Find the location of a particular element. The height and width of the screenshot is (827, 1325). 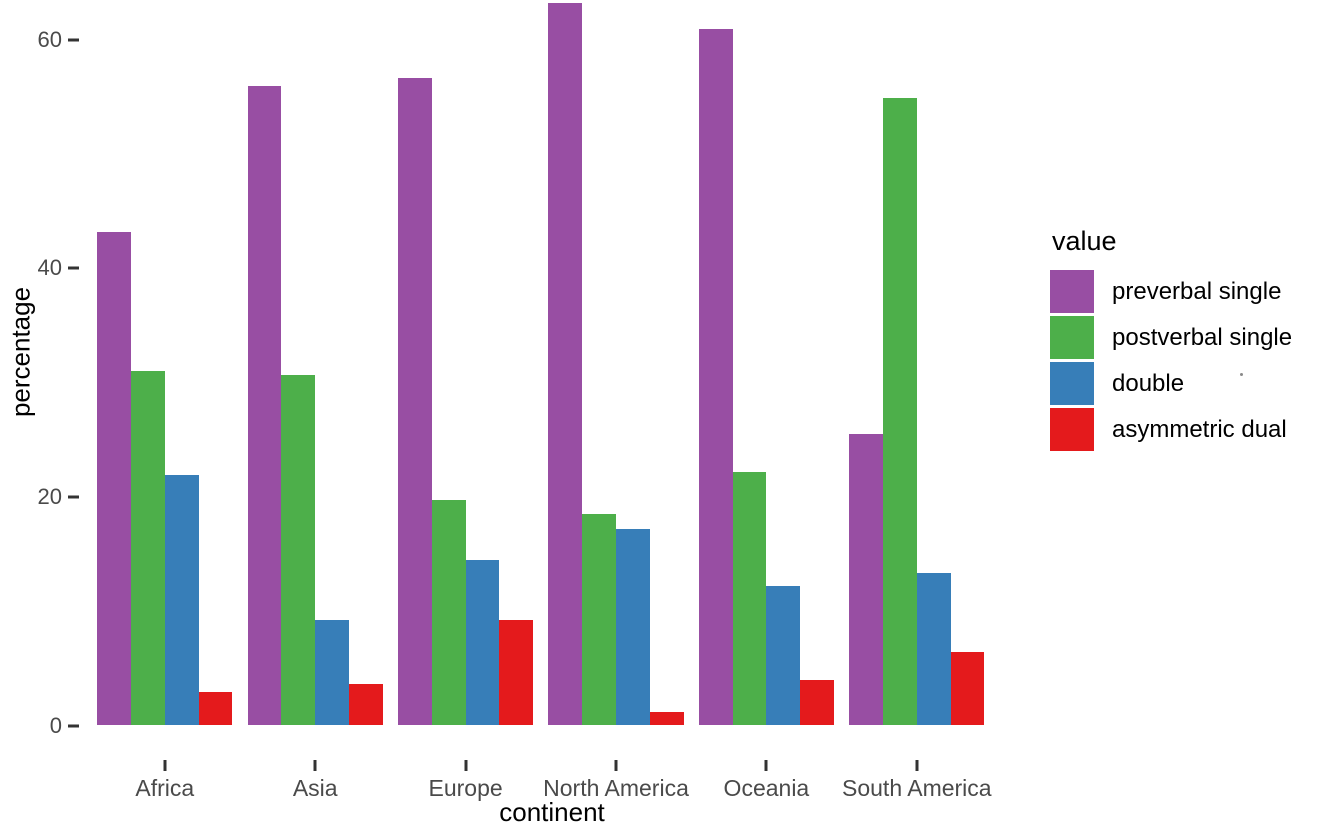

legend-item-double: double is located at coordinates (1171, 383).